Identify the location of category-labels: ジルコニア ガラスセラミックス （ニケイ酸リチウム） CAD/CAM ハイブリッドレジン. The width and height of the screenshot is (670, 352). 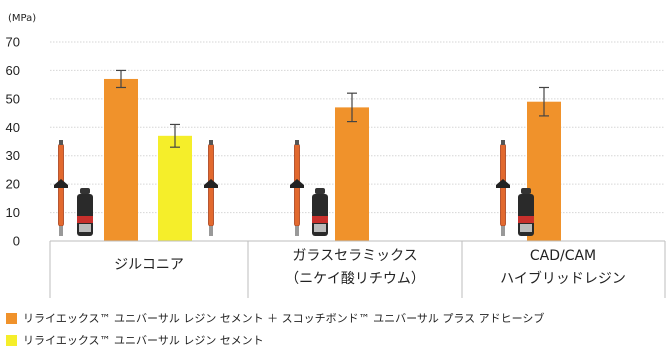
(370, 267).